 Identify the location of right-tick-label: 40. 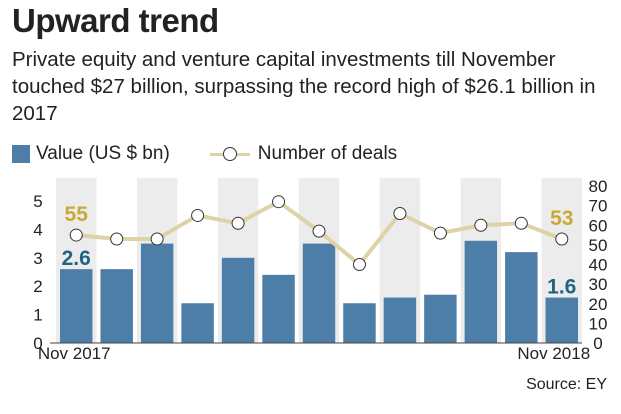
(598, 265).